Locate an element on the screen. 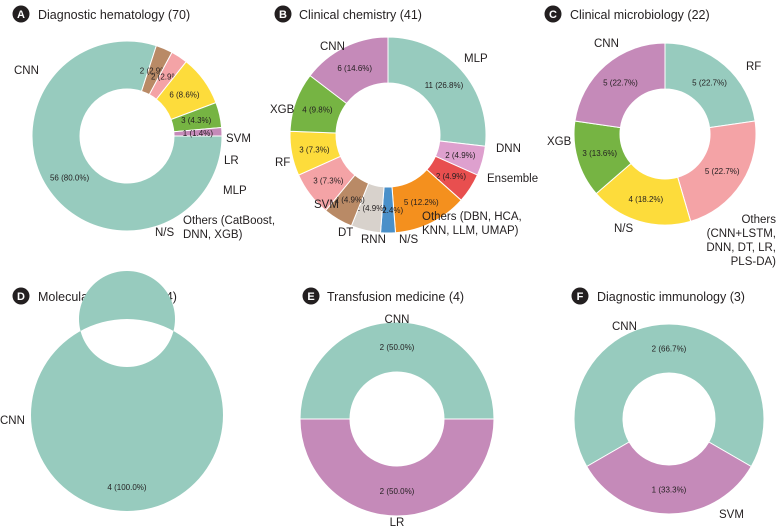 Image resolution: width=782 pixels, height=530 pixels. slice-rf is located at coordinates (710, 85).